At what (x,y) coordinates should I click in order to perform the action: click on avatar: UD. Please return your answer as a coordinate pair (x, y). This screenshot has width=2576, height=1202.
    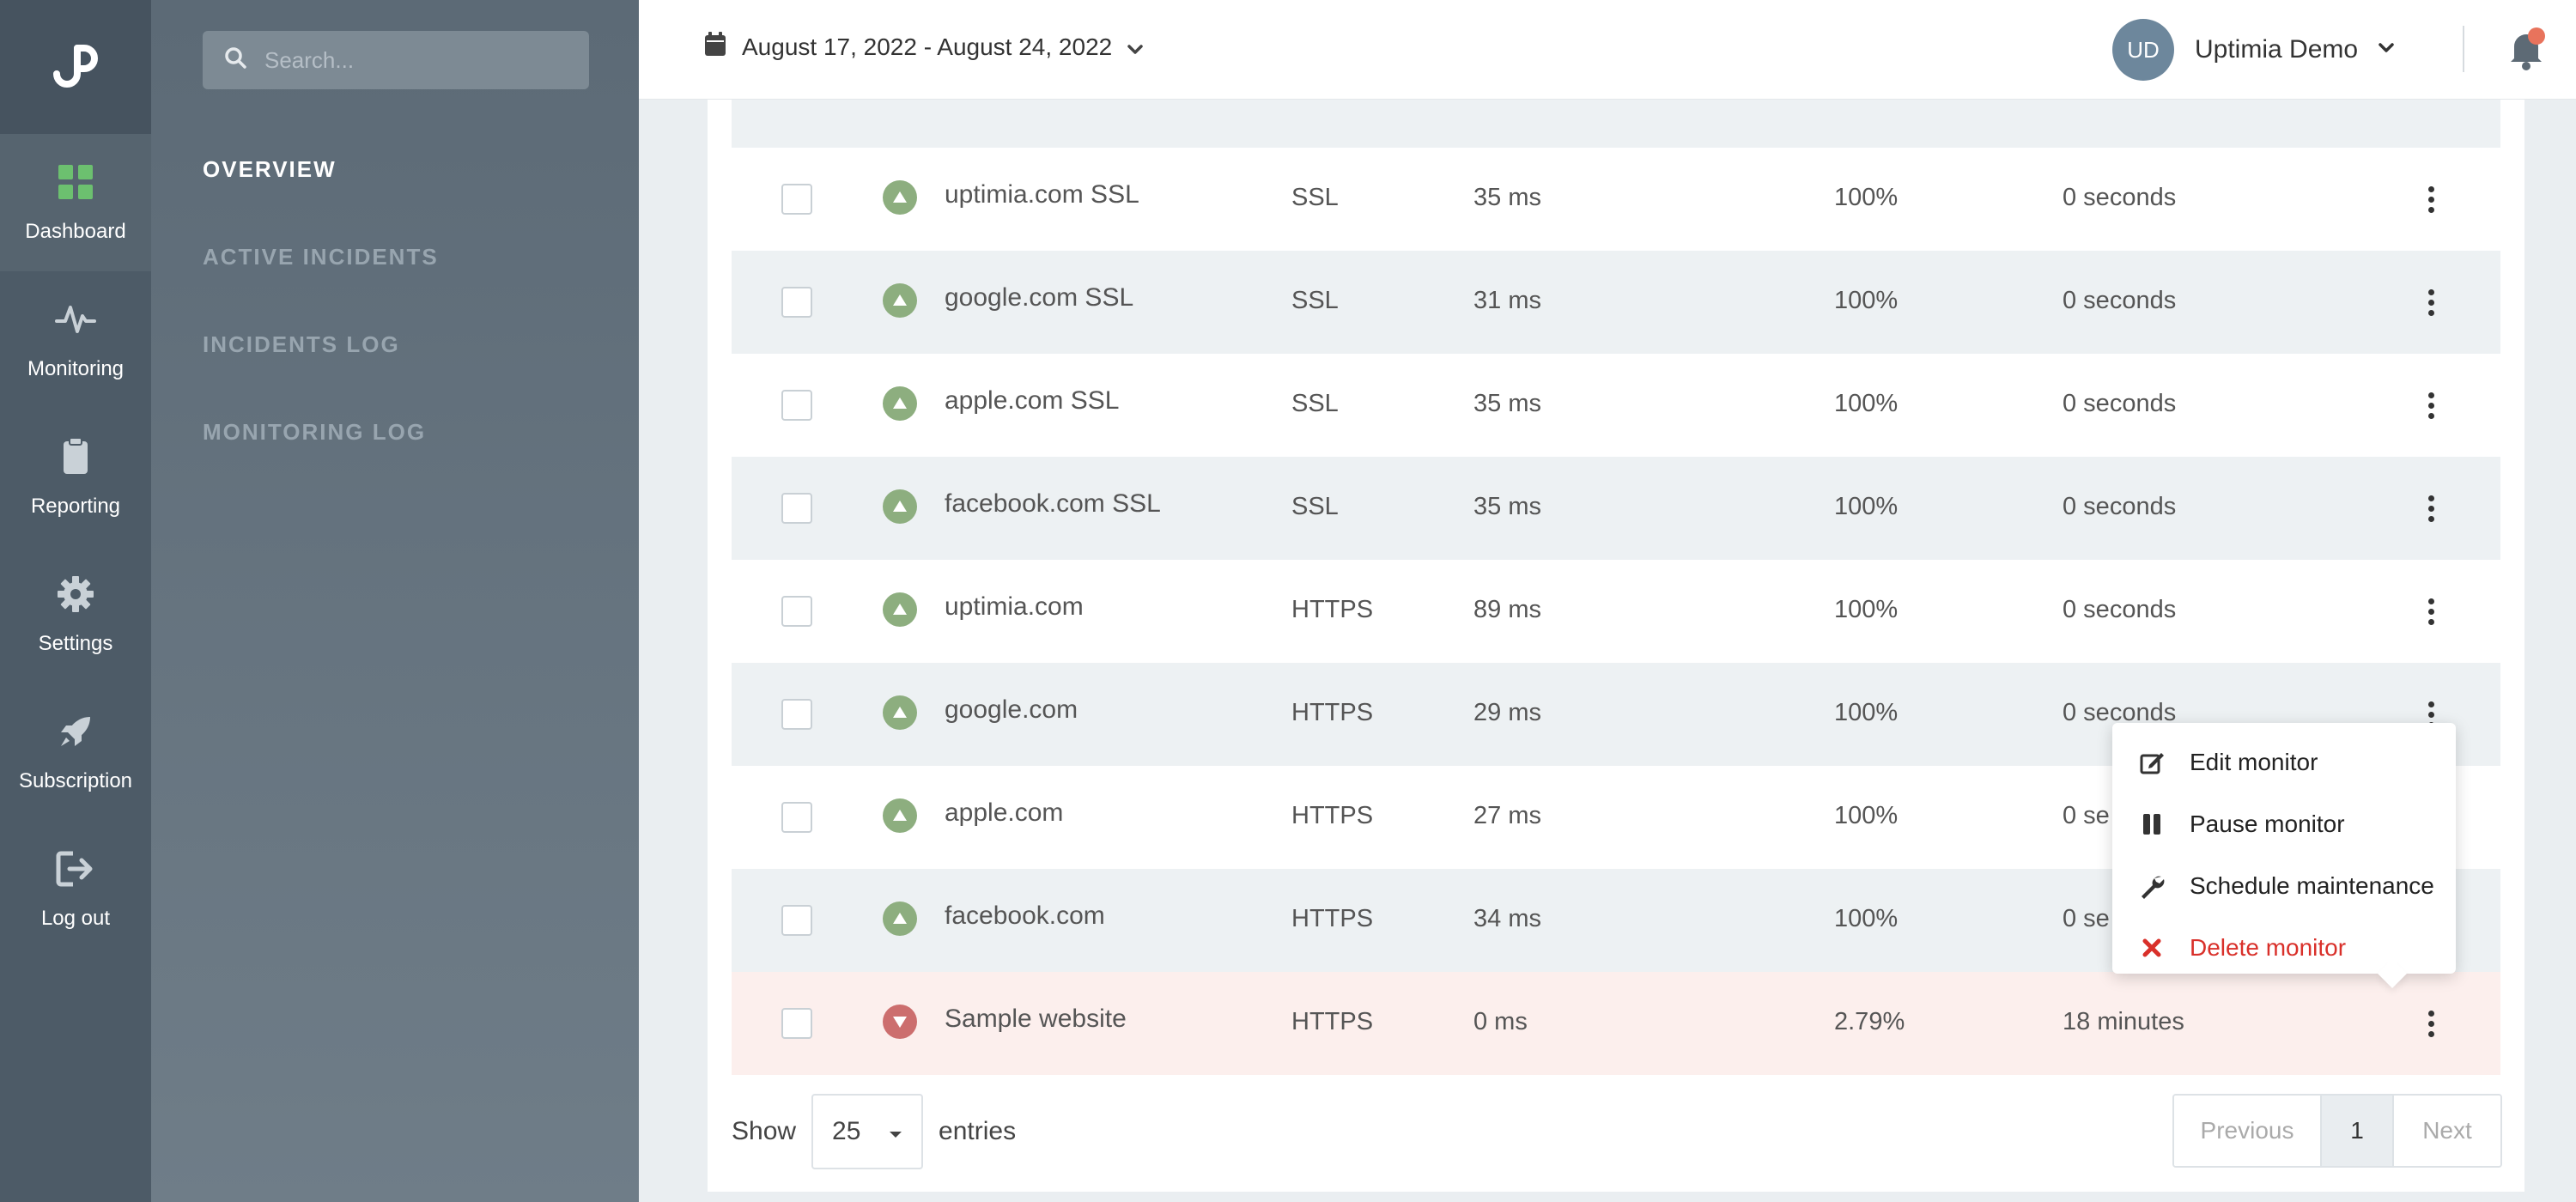
    Looking at the image, I should click on (2143, 50).